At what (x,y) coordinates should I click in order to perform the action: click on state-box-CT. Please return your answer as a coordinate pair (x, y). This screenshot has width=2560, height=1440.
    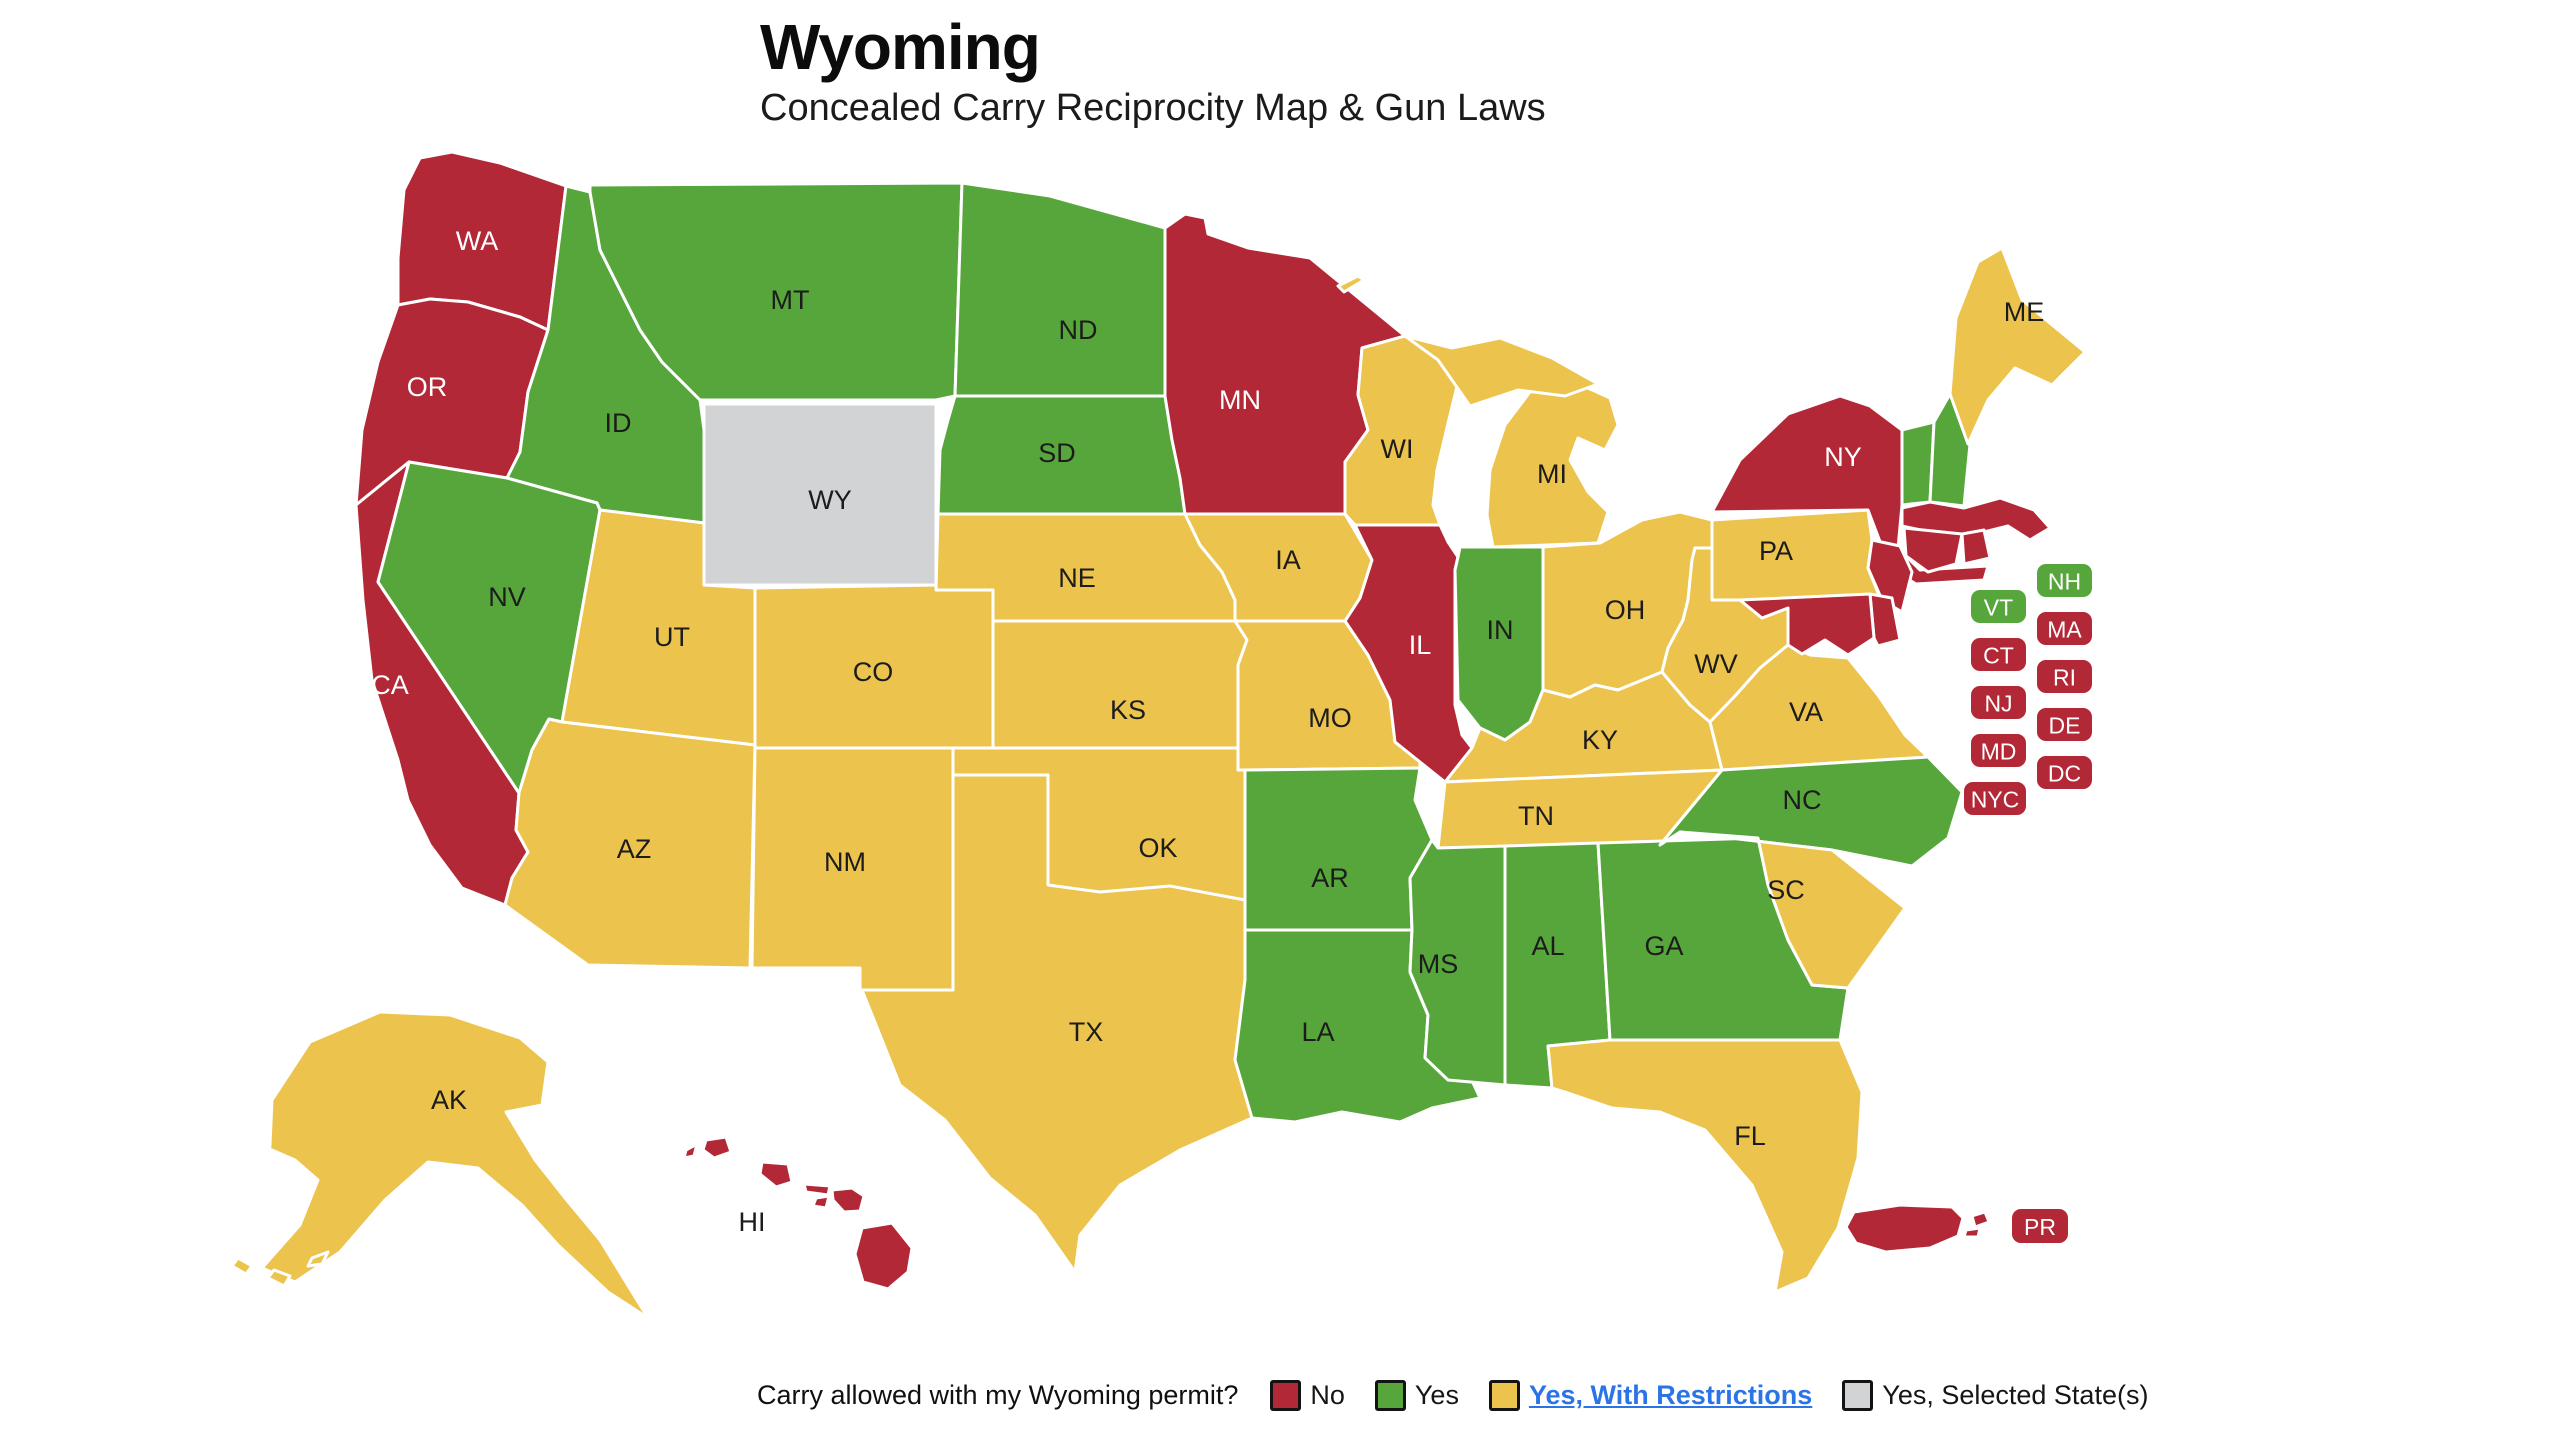
    Looking at the image, I should click on (1998, 654).